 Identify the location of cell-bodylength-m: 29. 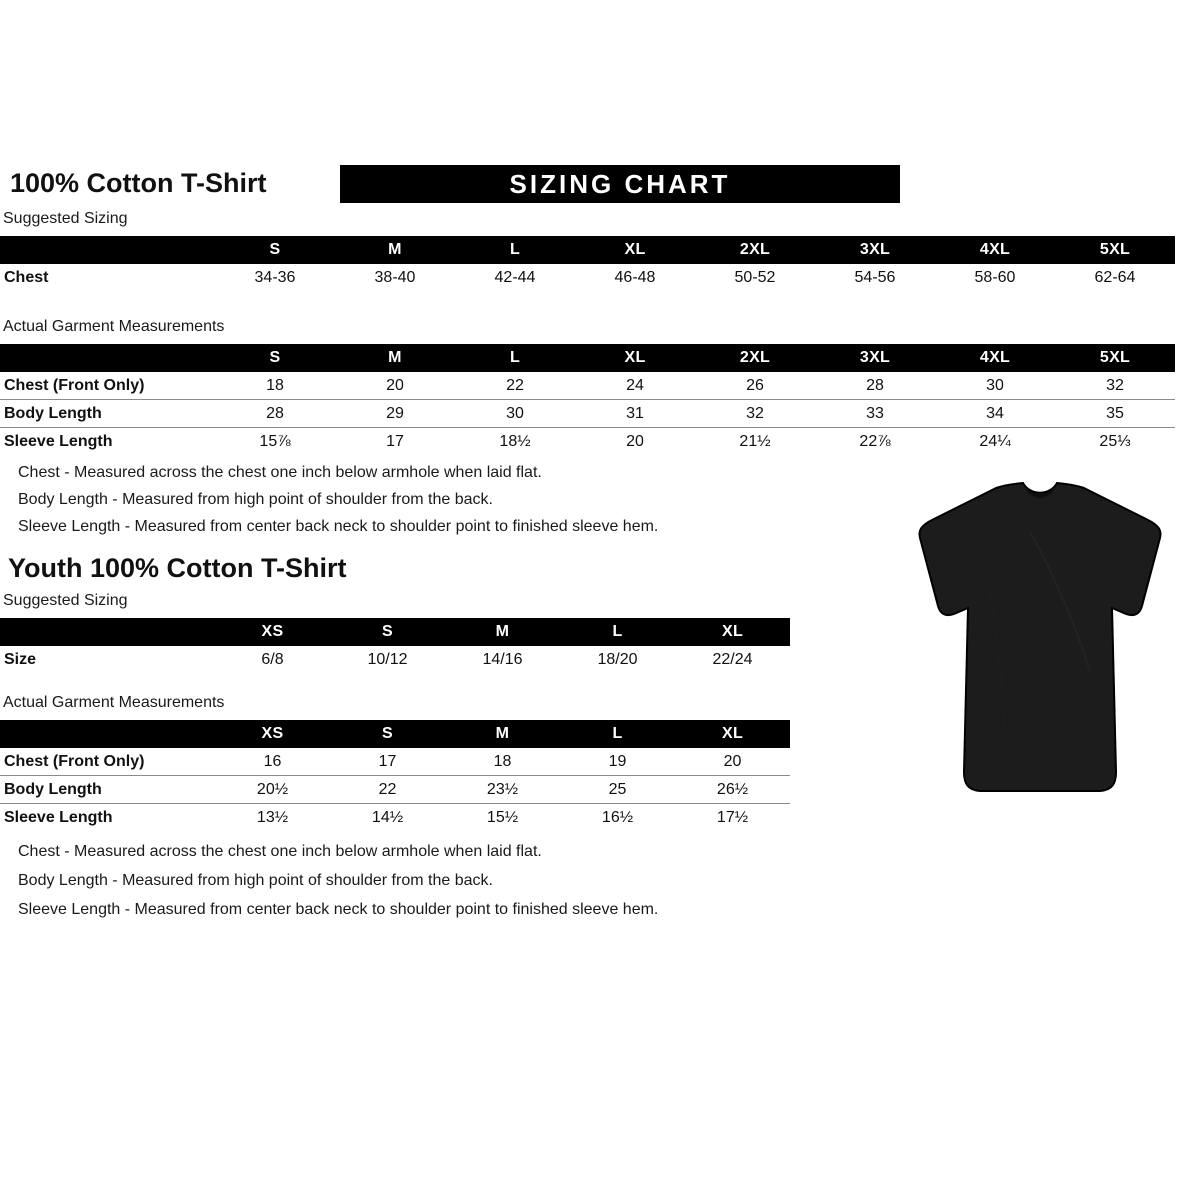
(395, 413).